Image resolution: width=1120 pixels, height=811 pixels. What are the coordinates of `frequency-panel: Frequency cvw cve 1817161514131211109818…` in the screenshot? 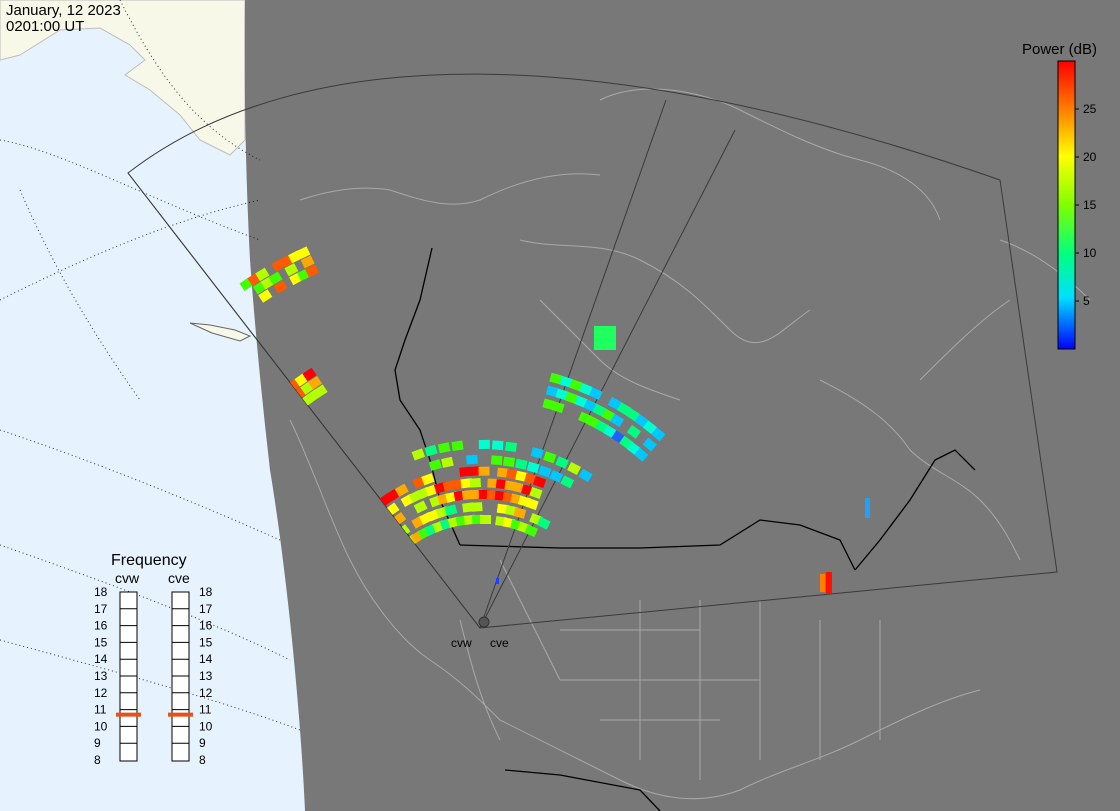 It's located at (153, 659).